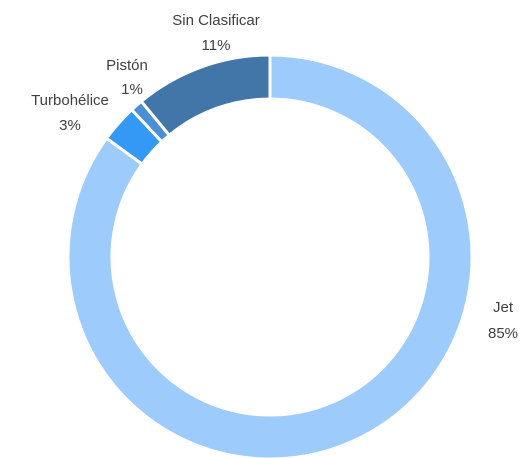  What do you see at coordinates (216, 45) in the screenshot?
I see `slice-value-label: 11%` at bounding box center [216, 45].